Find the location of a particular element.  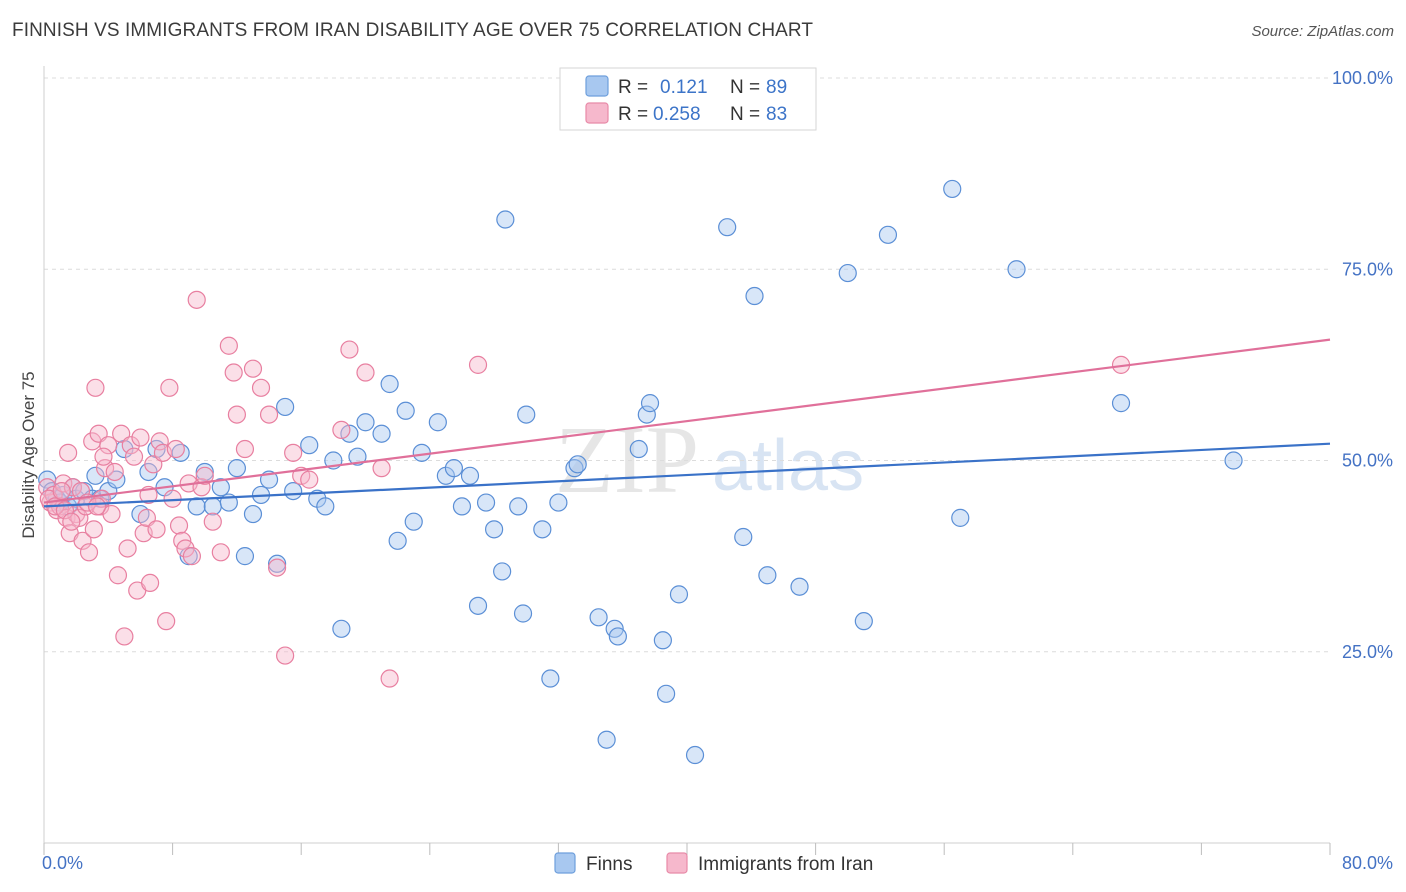

finns-trend-line is located at coordinates (687, 475).